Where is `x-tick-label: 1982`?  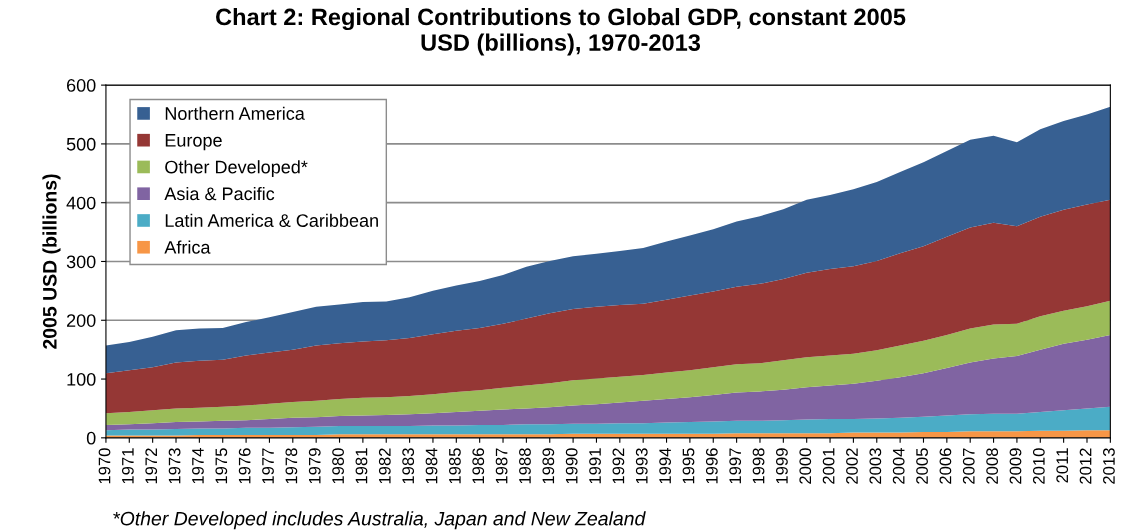 x-tick-label: 1982 is located at coordinates (384, 466).